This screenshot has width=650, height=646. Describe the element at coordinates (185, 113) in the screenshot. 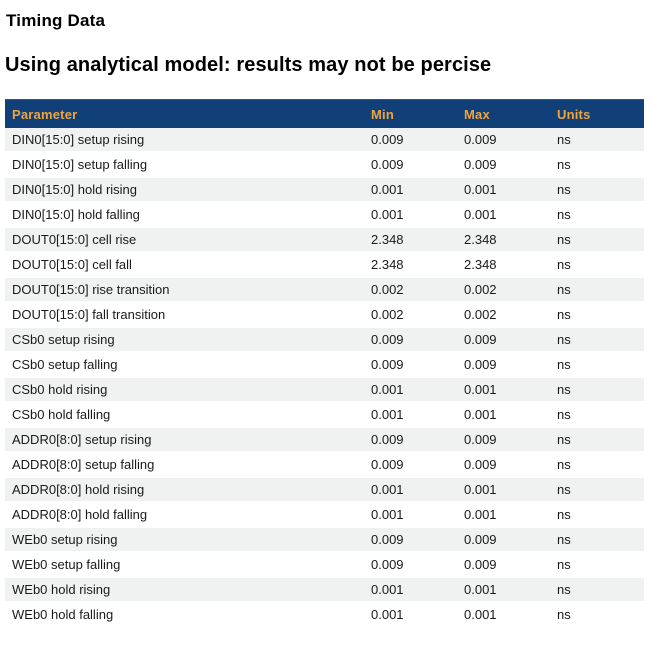

I see `column-header-parameter: Parameter` at that location.